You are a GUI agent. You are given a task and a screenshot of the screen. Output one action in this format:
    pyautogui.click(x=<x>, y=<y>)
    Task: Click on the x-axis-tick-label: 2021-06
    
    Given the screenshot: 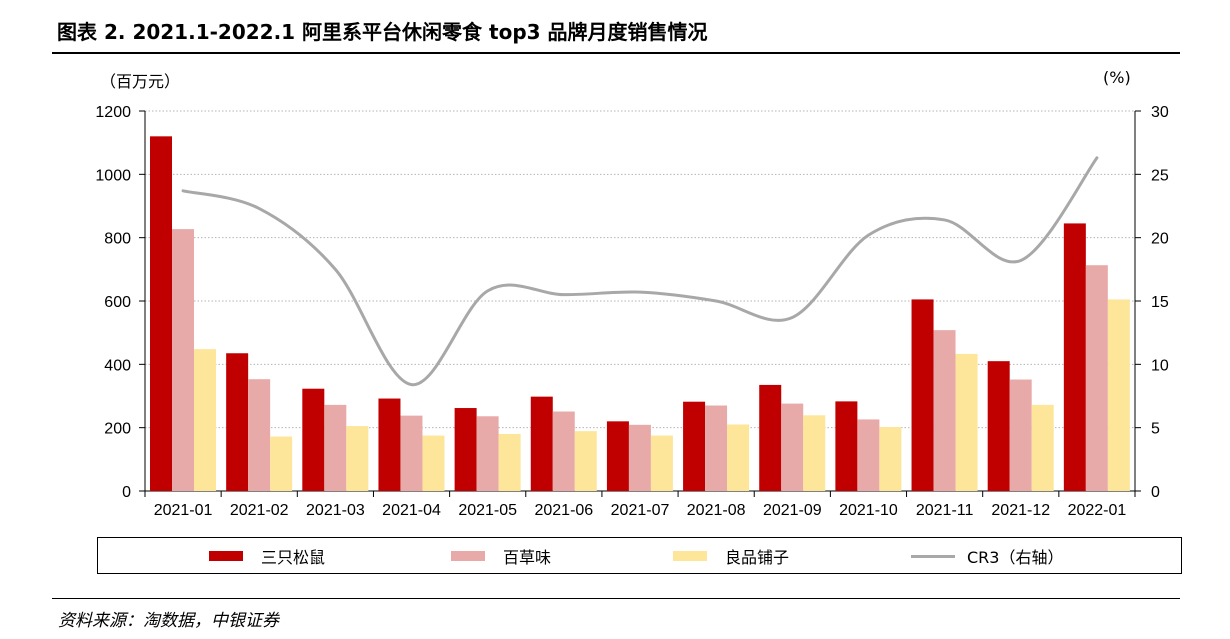 What is the action you would take?
    pyautogui.click(x=563, y=510)
    